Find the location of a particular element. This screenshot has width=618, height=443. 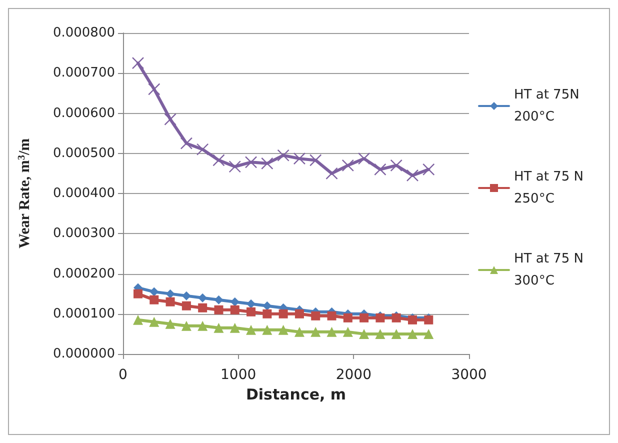

y-tick-label: 0.000400 is located at coordinates (83, 193).